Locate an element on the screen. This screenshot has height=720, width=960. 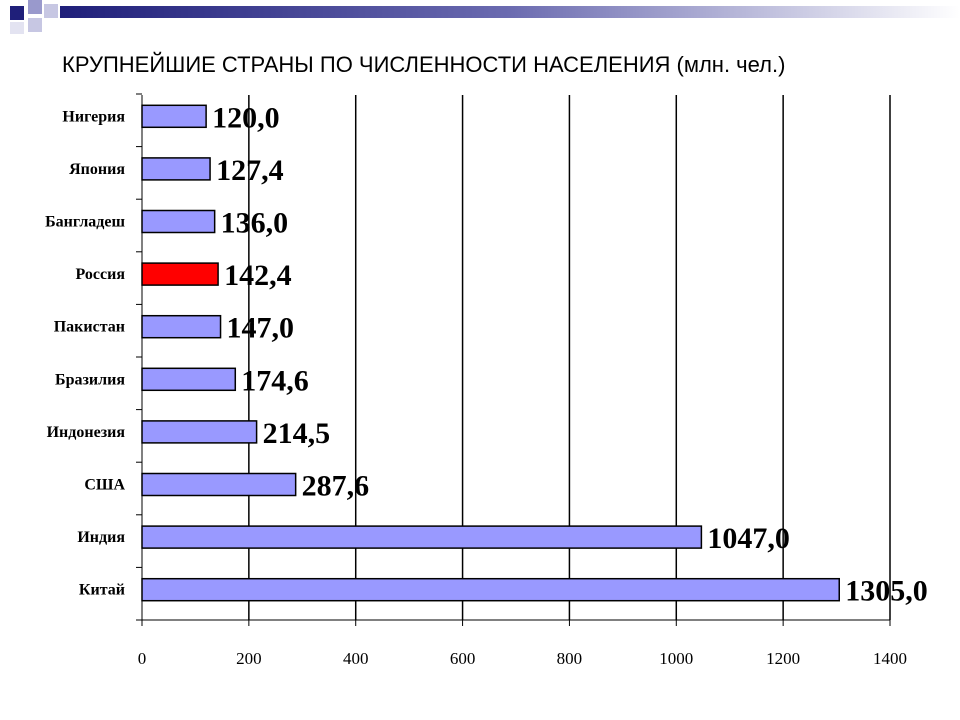
data-label-9: 1047,0 is located at coordinates (748, 538).